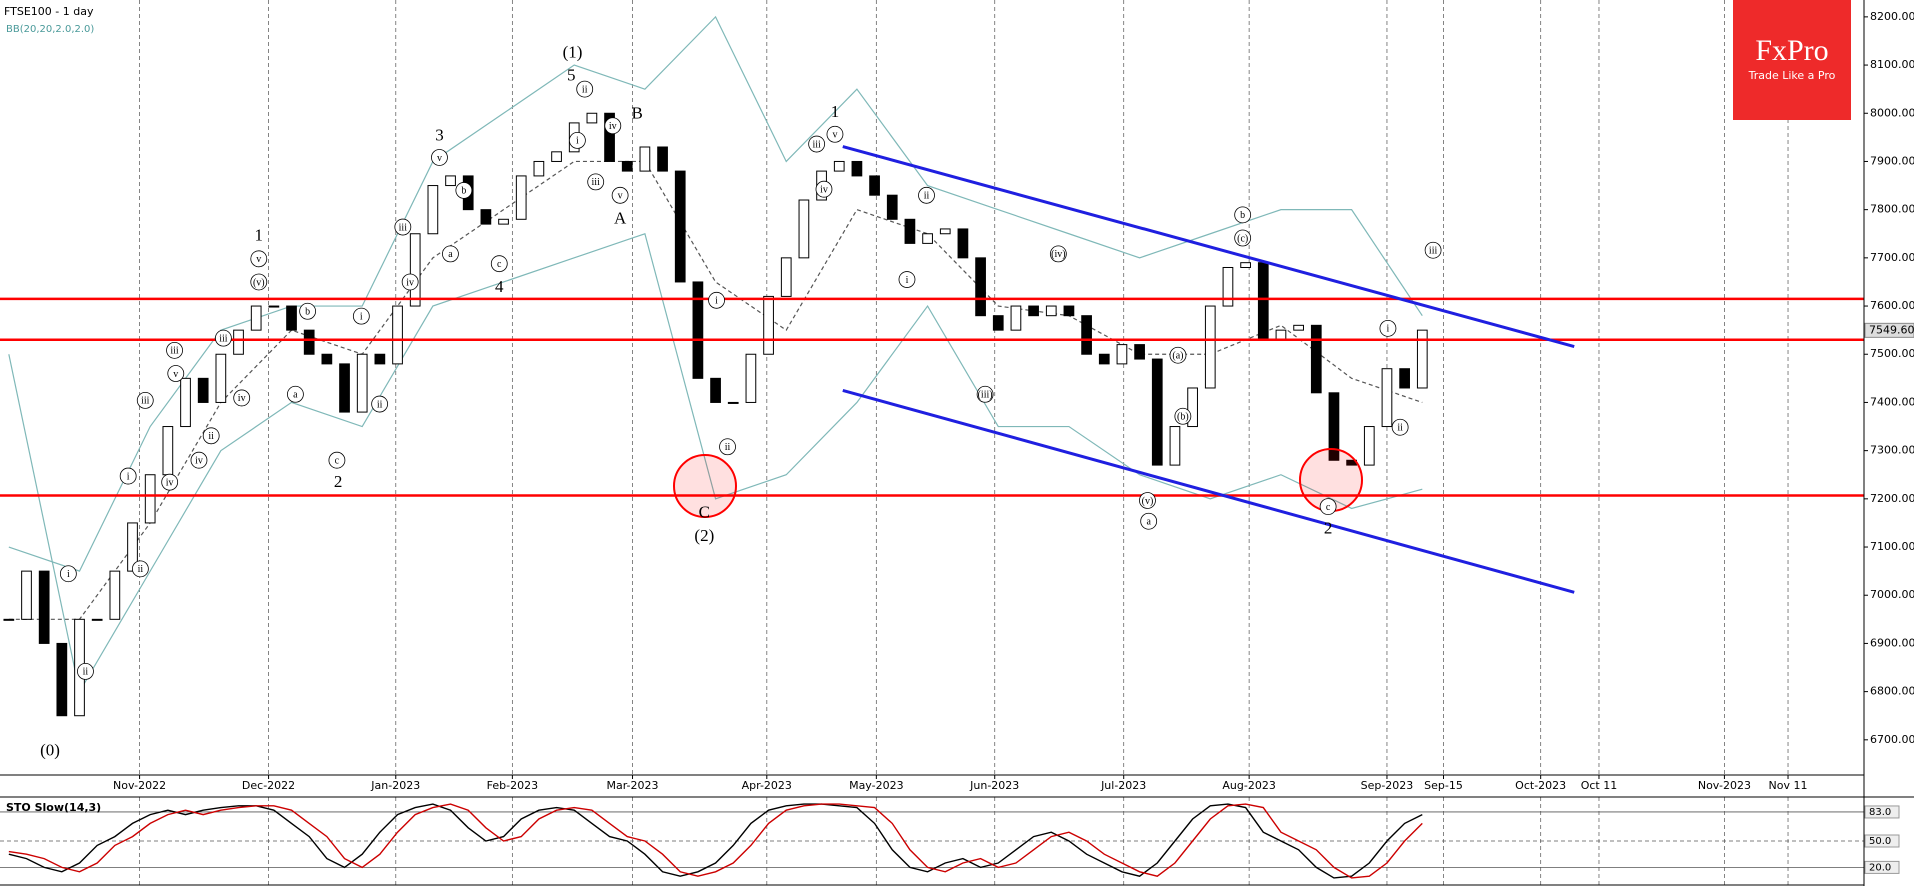 This screenshot has height=886, width=1914. What do you see at coordinates (704, 535) in the screenshot?
I see `wave-label: (2)` at bounding box center [704, 535].